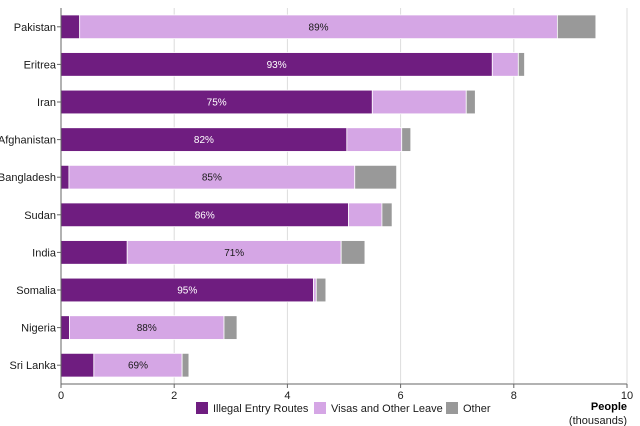 The width and height of the screenshot is (640, 426). What do you see at coordinates (353, 252) in the screenshot?
I see `bar-india-other` at bounding box center [353, 252].